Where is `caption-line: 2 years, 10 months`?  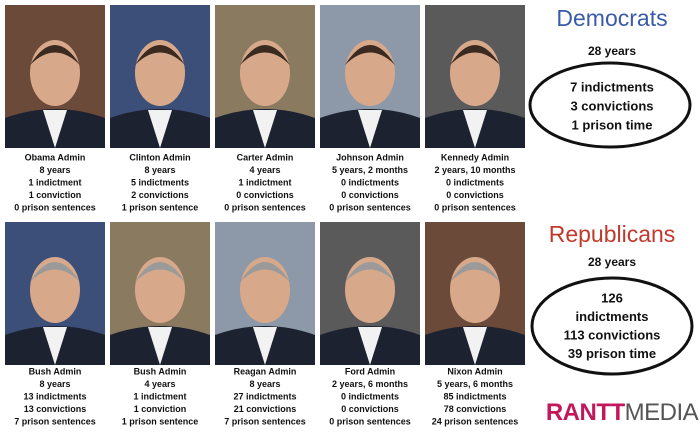 caption-line: 2 years, 10 months is located at coordinates (474, 170).